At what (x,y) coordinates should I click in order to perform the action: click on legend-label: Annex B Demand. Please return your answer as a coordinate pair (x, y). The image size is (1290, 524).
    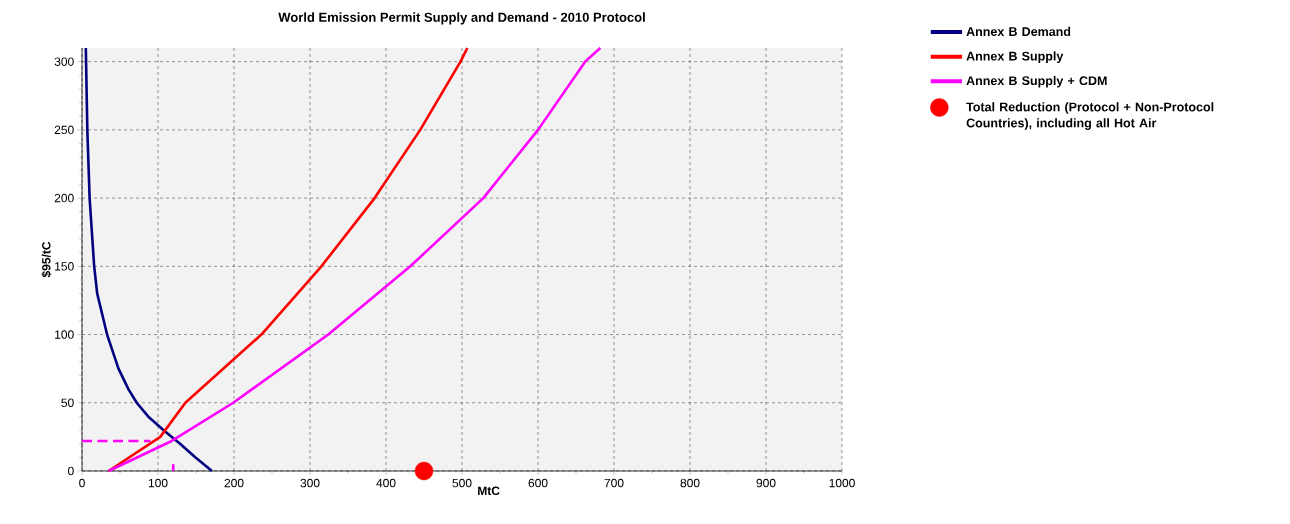
    Looking at the image, I should click on (1018, 31).